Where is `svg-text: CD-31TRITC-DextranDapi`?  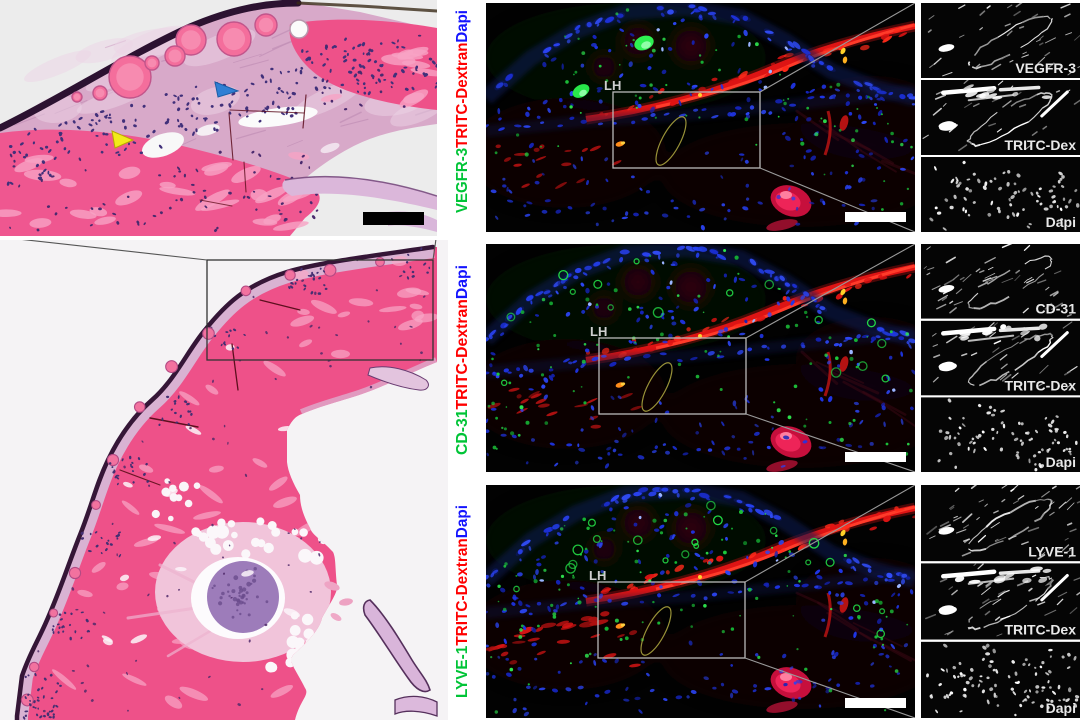
svg-text: CD-31TRITC-DextranDapi is located at coordinates (462, 360).